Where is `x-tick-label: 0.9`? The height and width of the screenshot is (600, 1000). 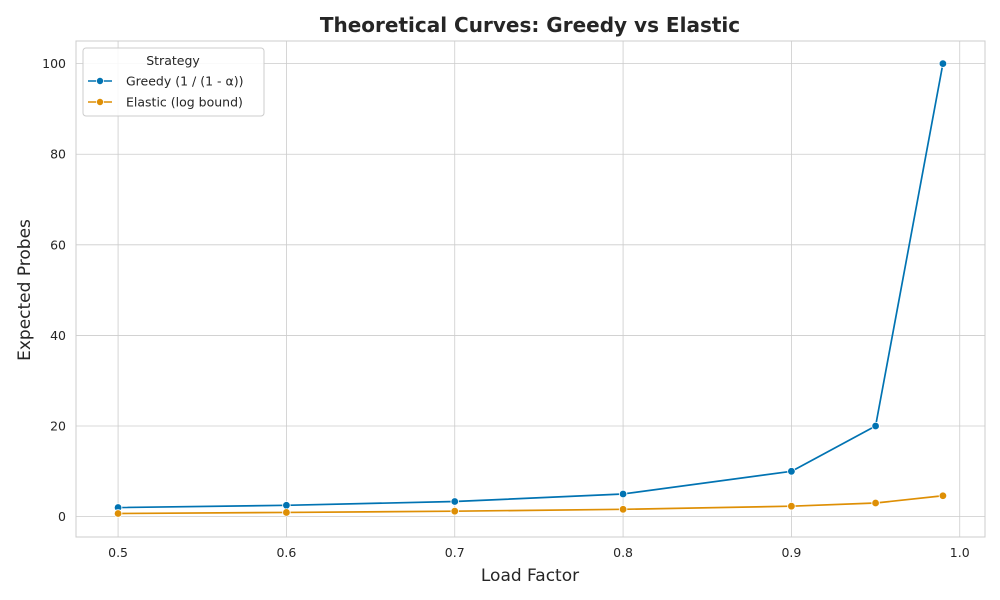
x-tick-label: 0.9 is located at coordinates (791, 552).